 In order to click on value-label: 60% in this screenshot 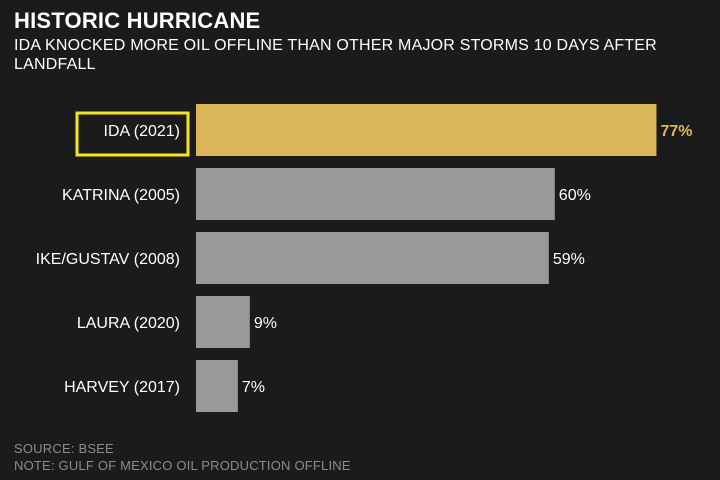, I will do `click(575, 195)`.